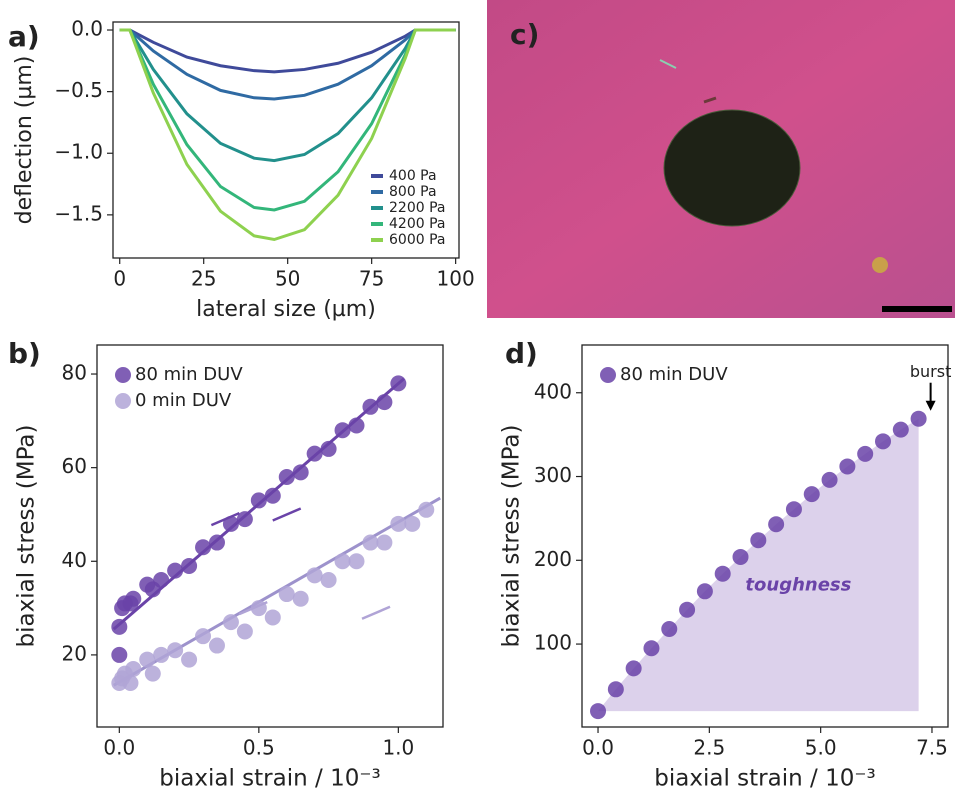 This screenshot has width=955, height=800. What do you see at coordinates (758, 565) in the screenshot?
I see `area` at bounding box center [758, 565].